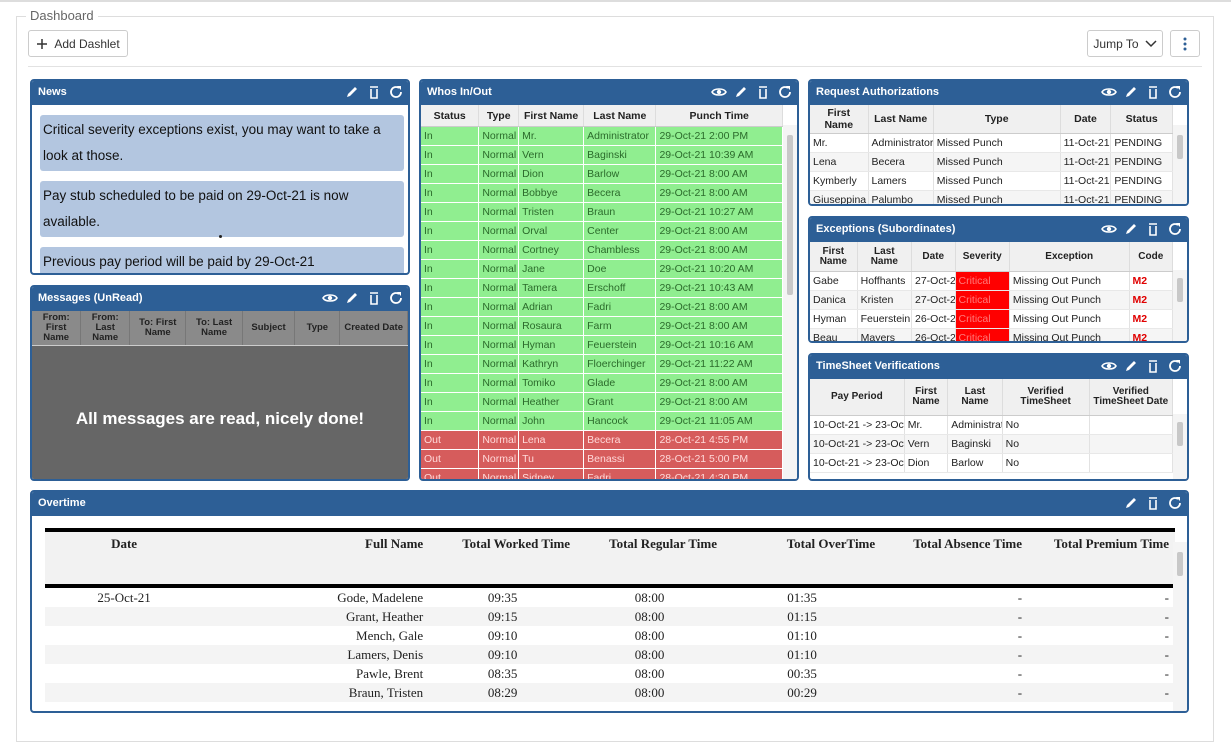 The width and height of the screenshot is (1231, 753). Describe the element at coordinates (802, 558) in the screenshot. I see `column-header: Total OverTime` at that location.